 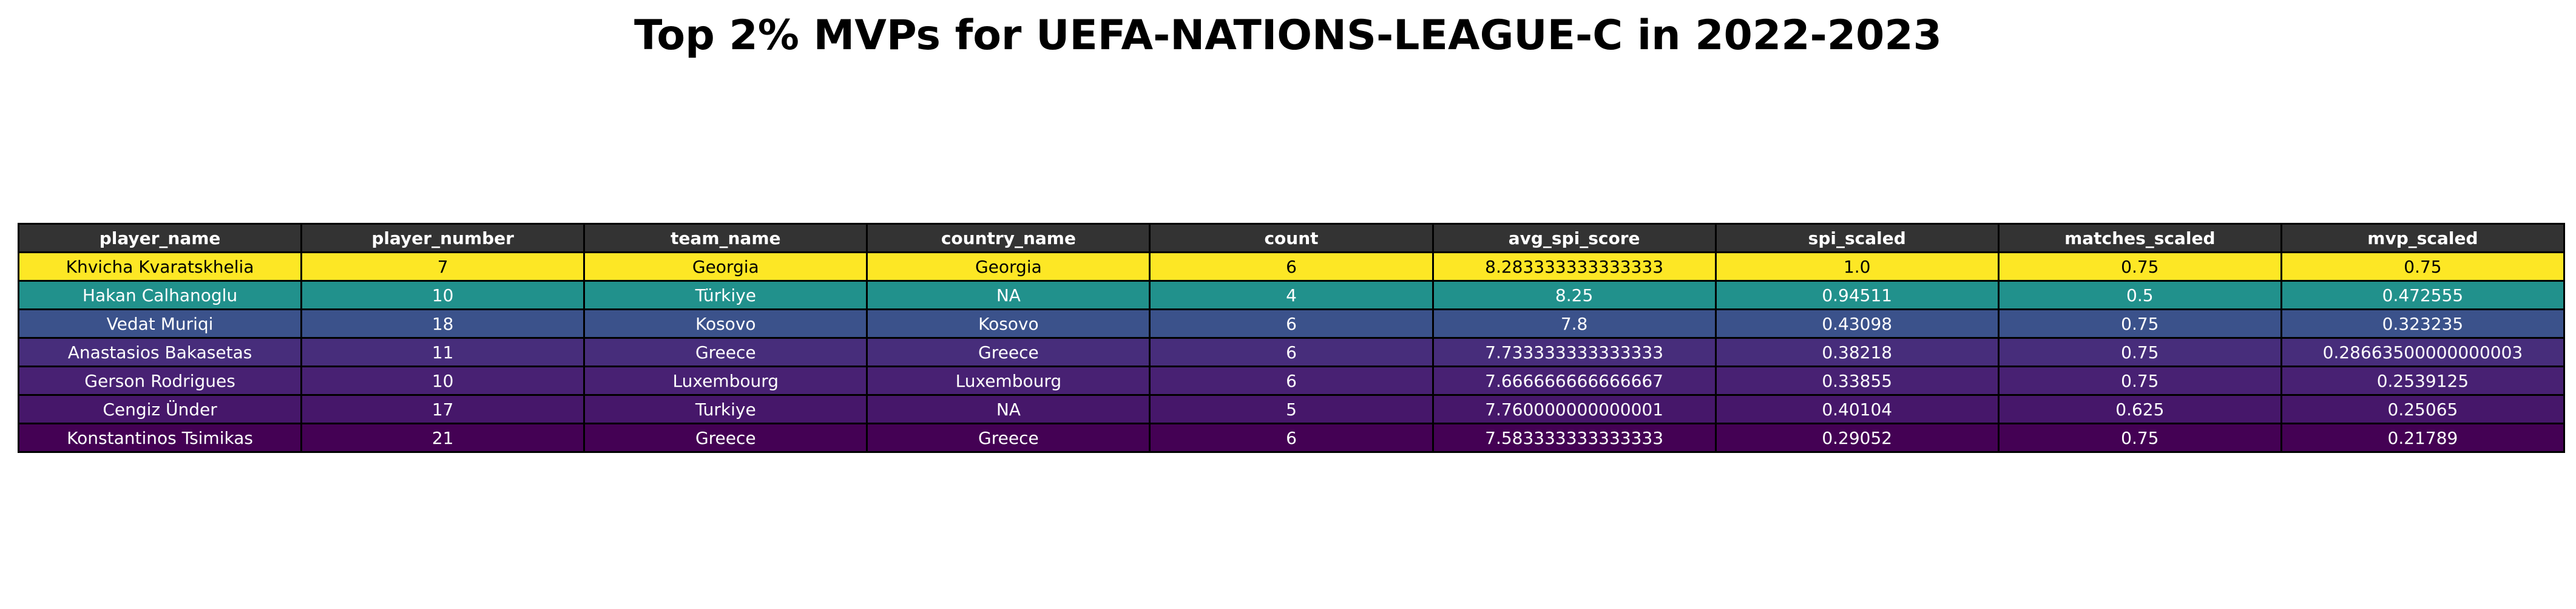 What do you see at coordinates (2139, 238) in the screenshot?
I see `header-matches-scaled: matches_scaled` at bounding box center [2139, 238].